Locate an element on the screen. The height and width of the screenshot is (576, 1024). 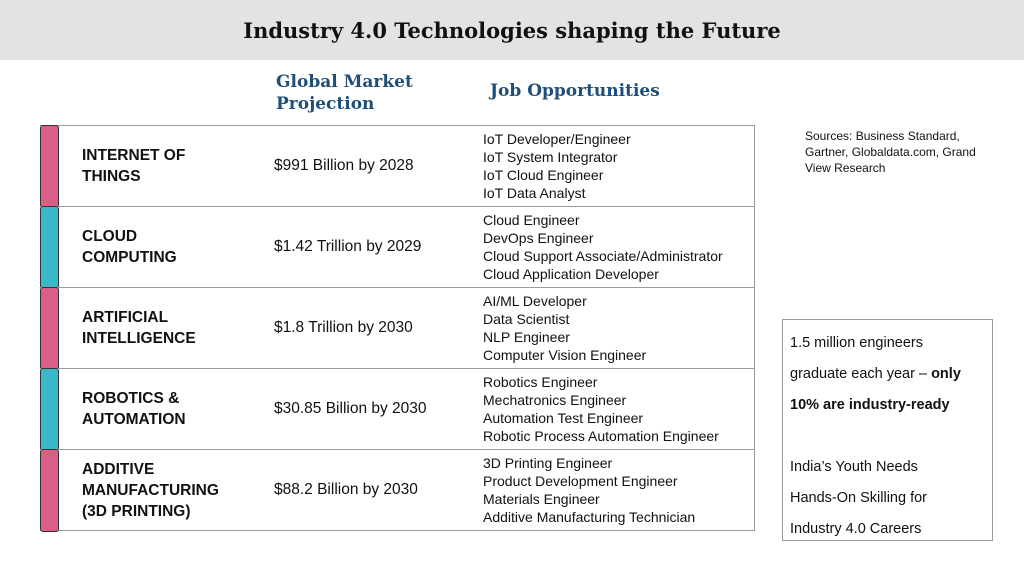
market-projection: $991 Billion by 2028 is located at coordinates (344, 165).